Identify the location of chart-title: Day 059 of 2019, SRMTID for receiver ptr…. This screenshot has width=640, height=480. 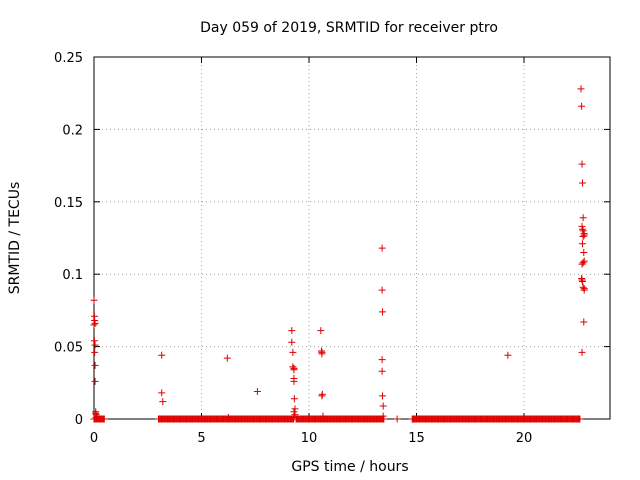
(349, 28).